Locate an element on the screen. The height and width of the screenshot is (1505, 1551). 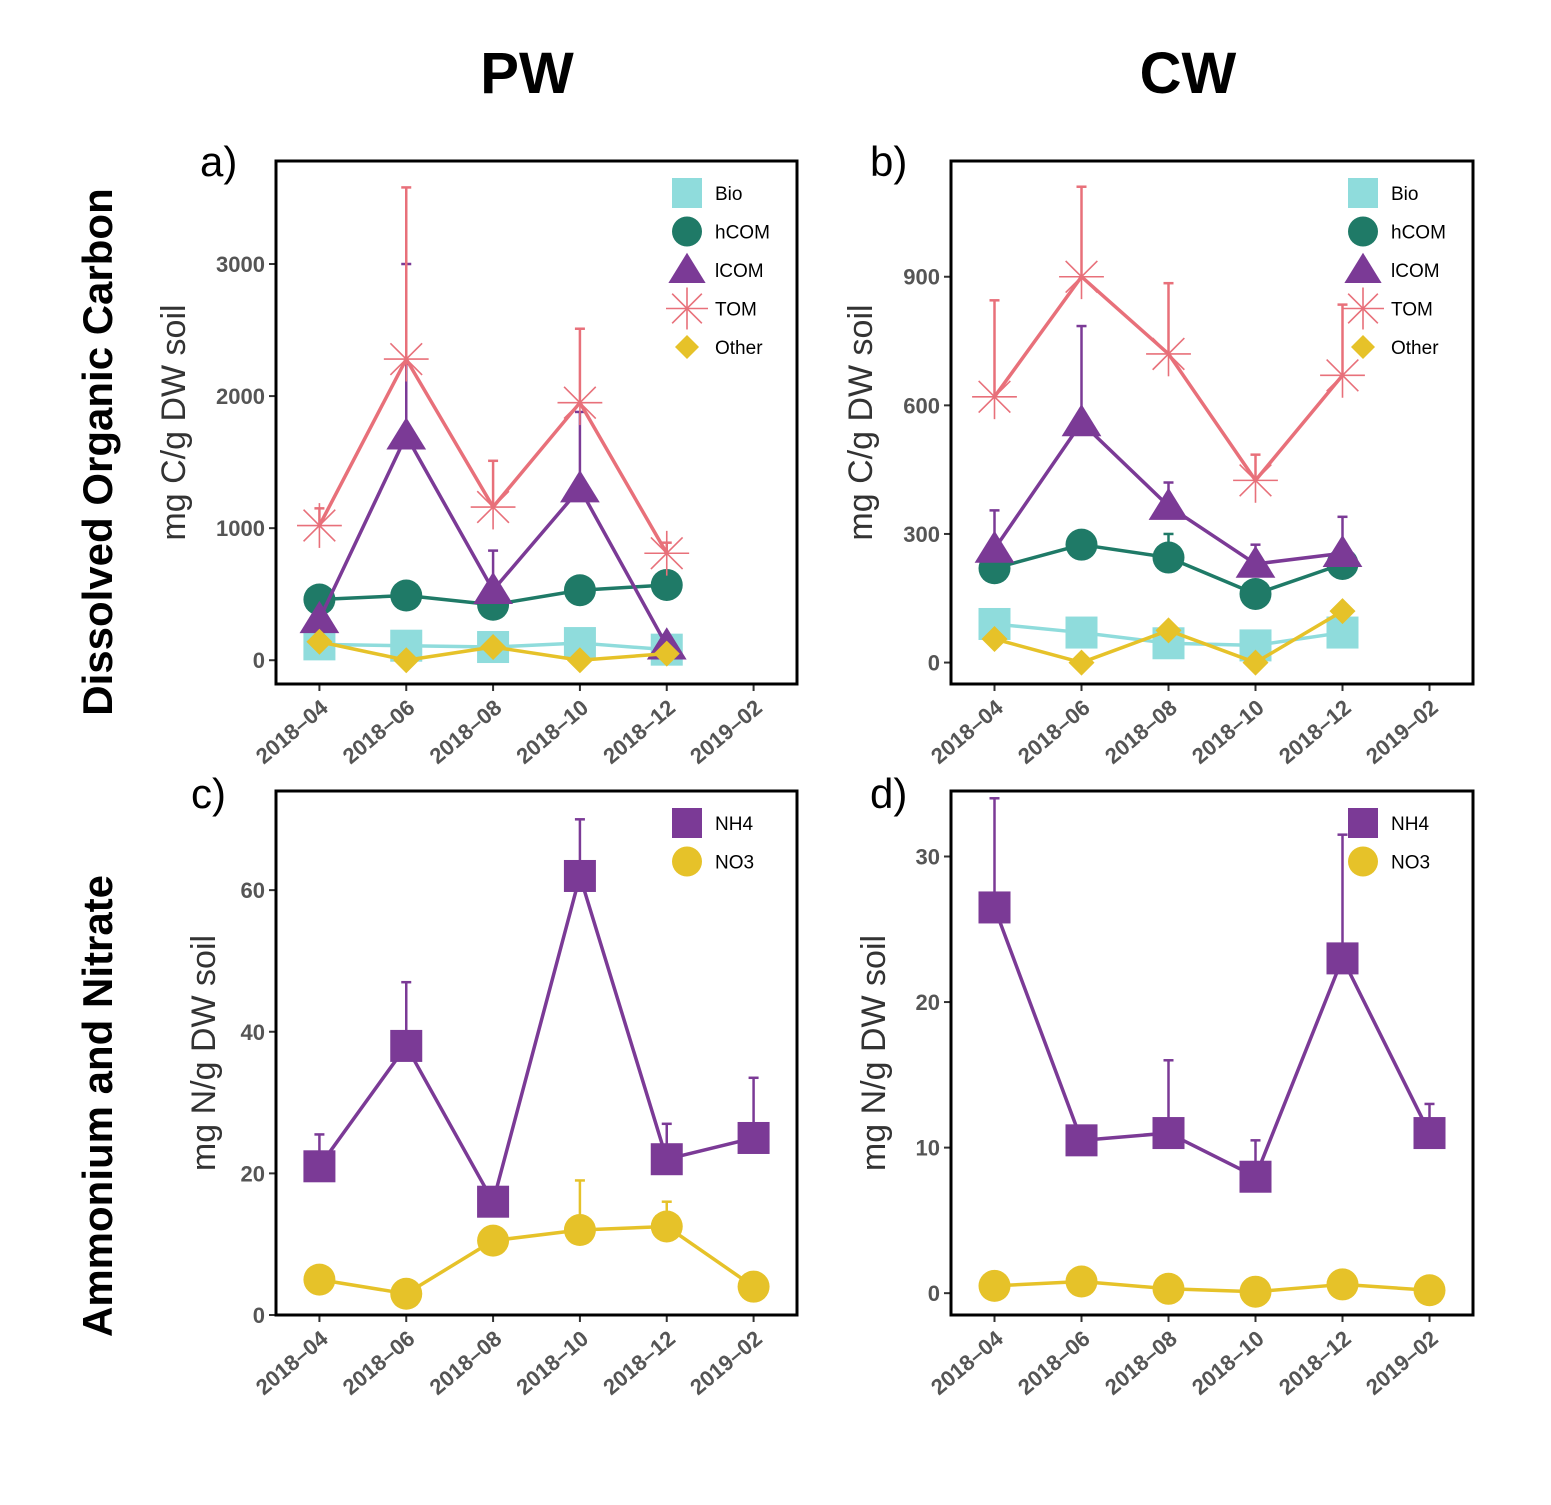
series-hcom is located at coordinates (1168, 569).